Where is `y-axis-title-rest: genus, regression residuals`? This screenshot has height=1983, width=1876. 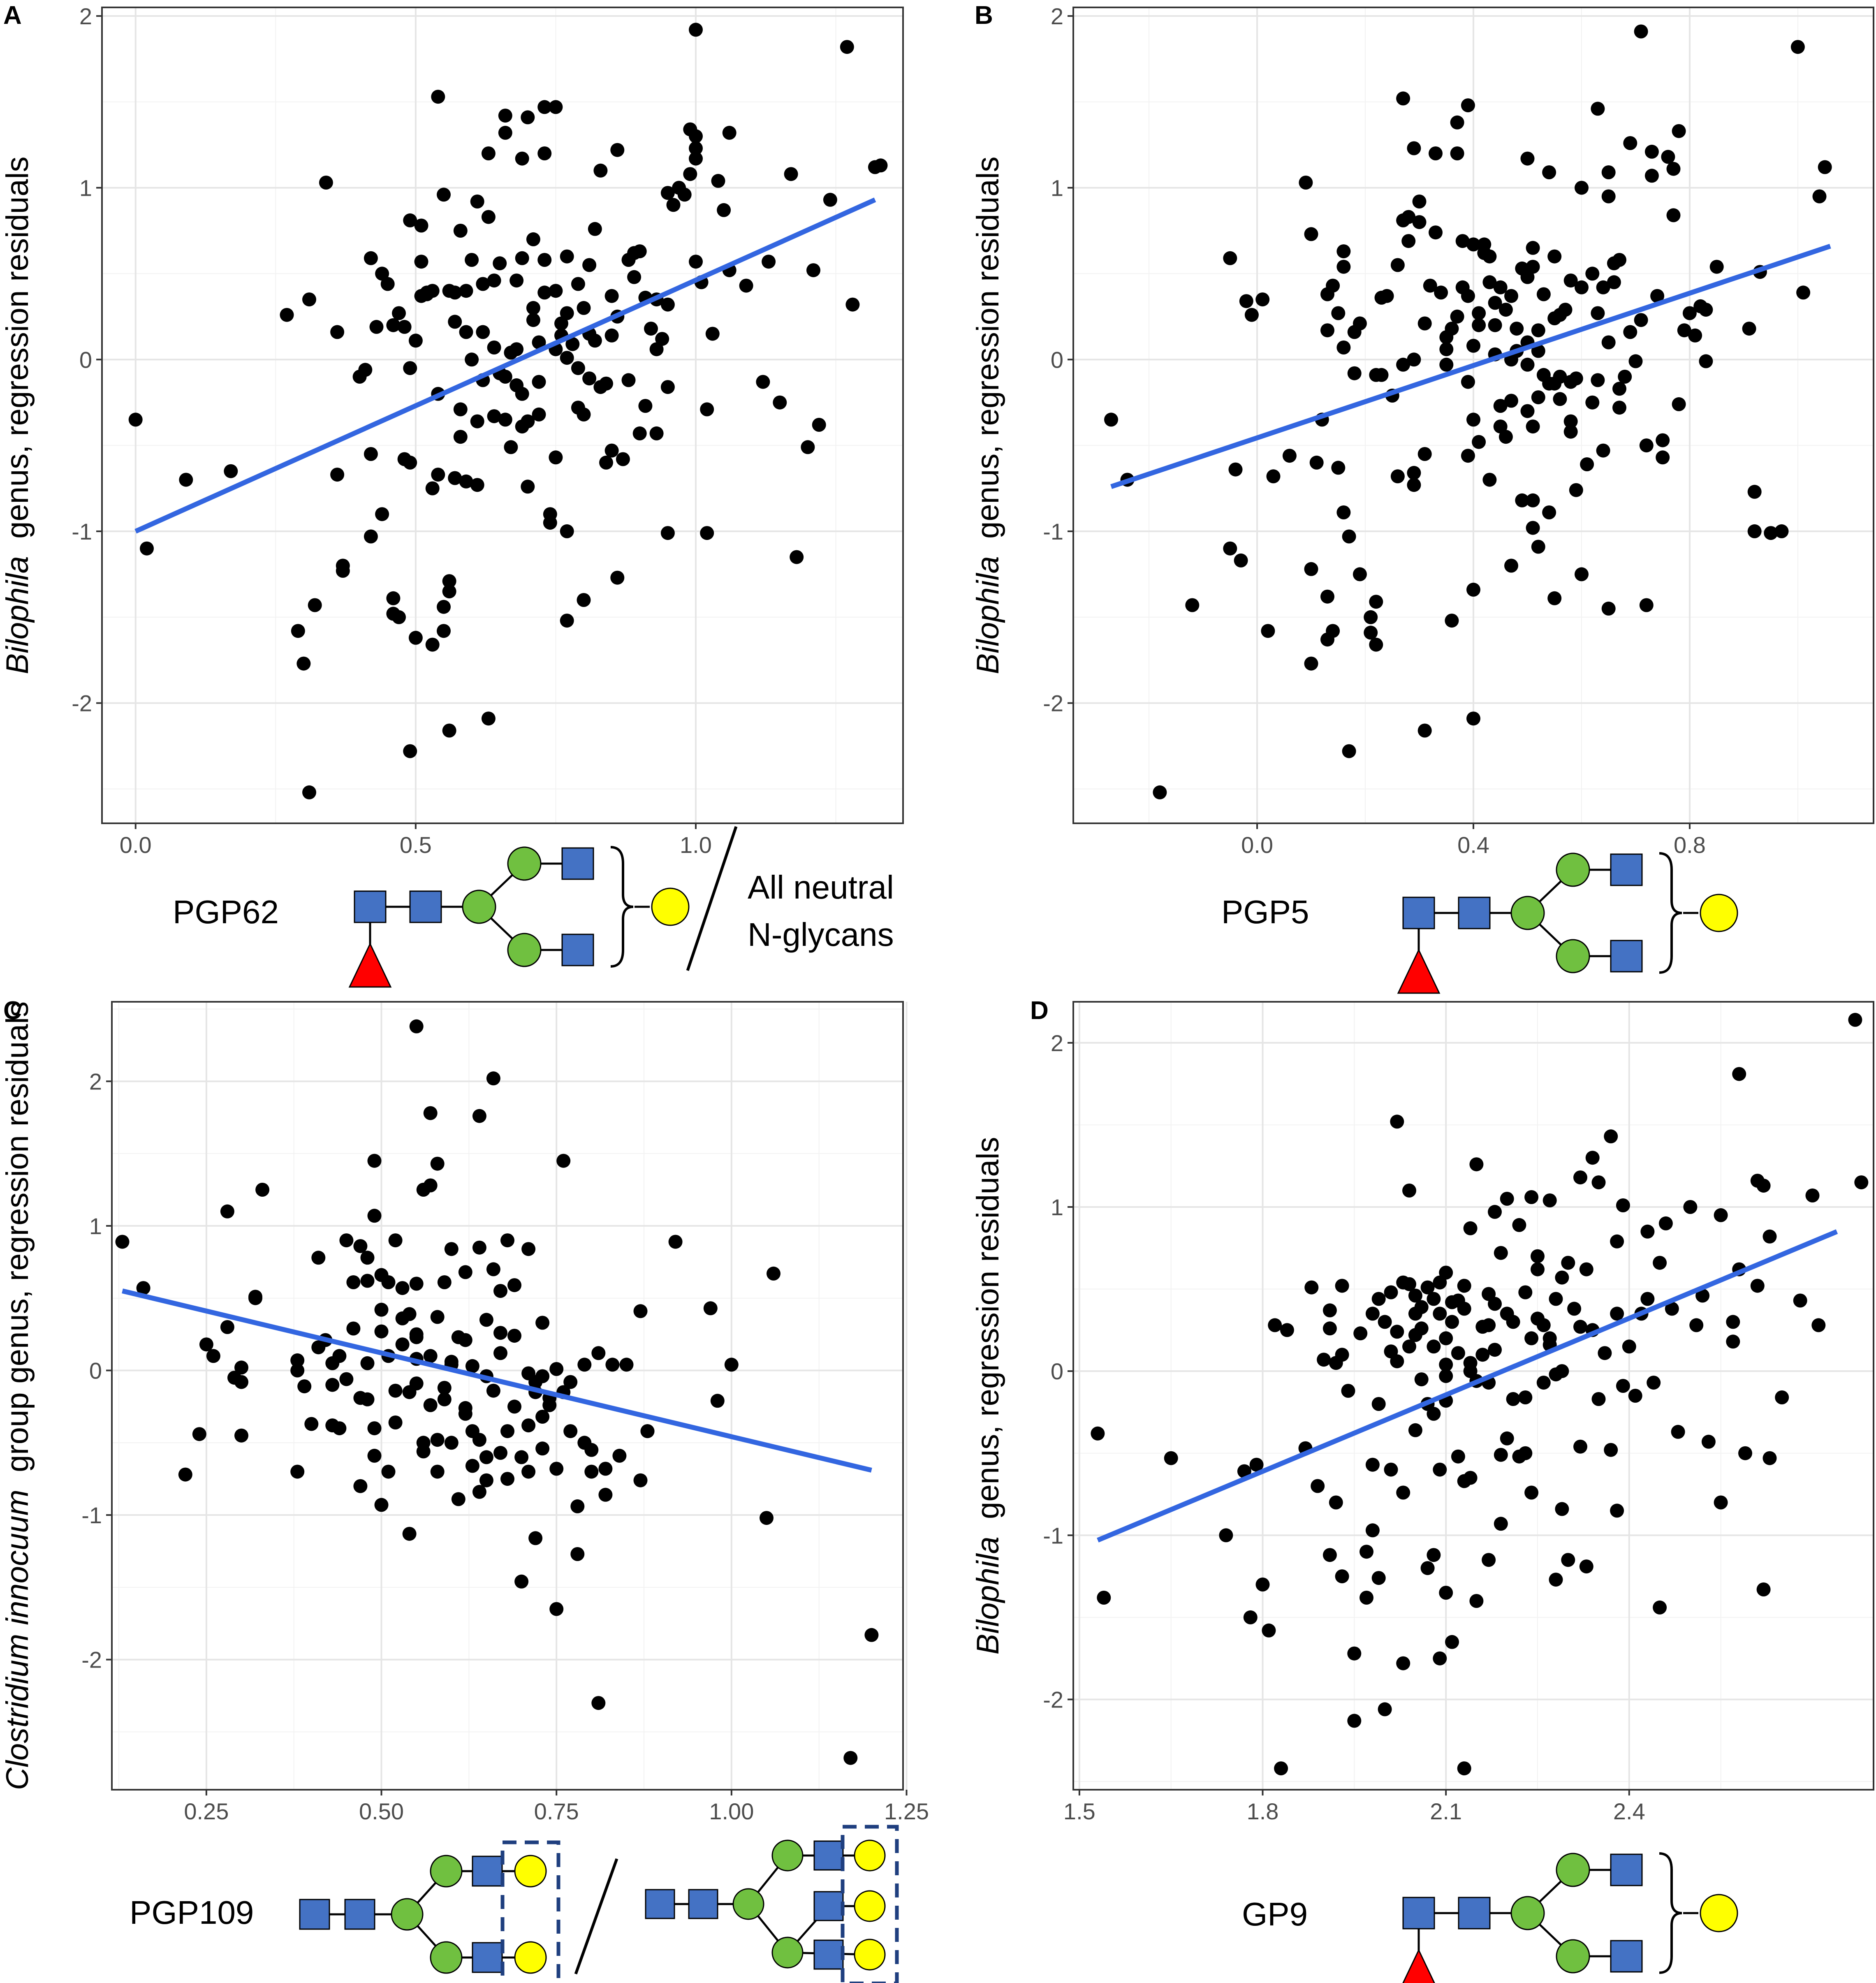 y-axis-title-rest: genus, regression residuals is located at coordinates (987, 356).